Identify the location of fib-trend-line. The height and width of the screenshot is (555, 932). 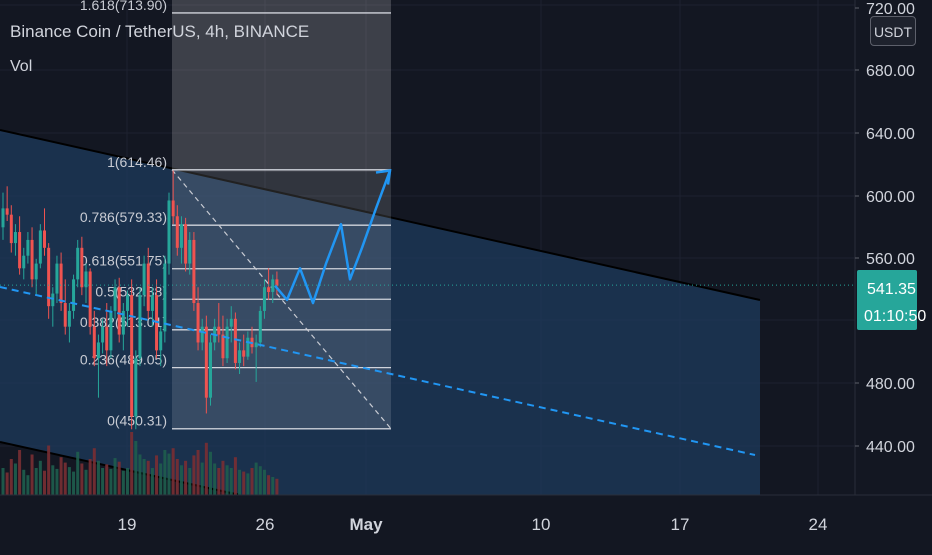
(281, 299).